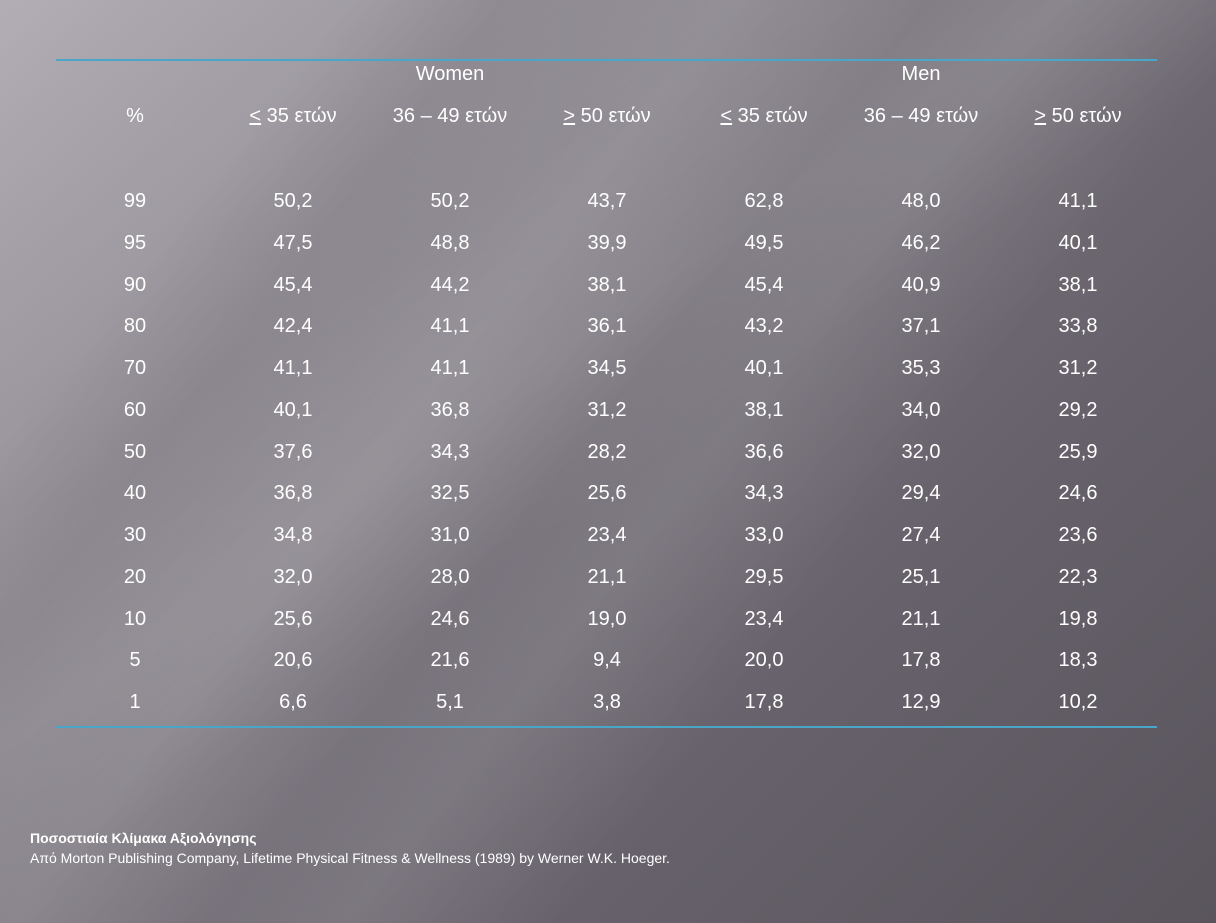  I want to click on value-cell: 48,0, so click(921, 201).